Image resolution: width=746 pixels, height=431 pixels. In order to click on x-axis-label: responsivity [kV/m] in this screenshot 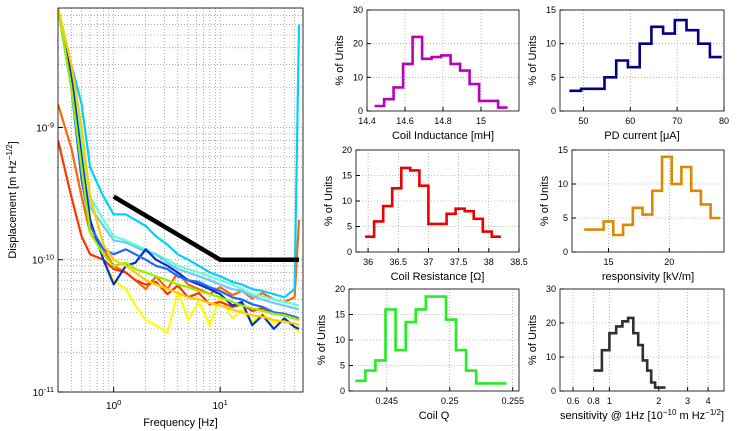, I will do `click(648, 277)`.